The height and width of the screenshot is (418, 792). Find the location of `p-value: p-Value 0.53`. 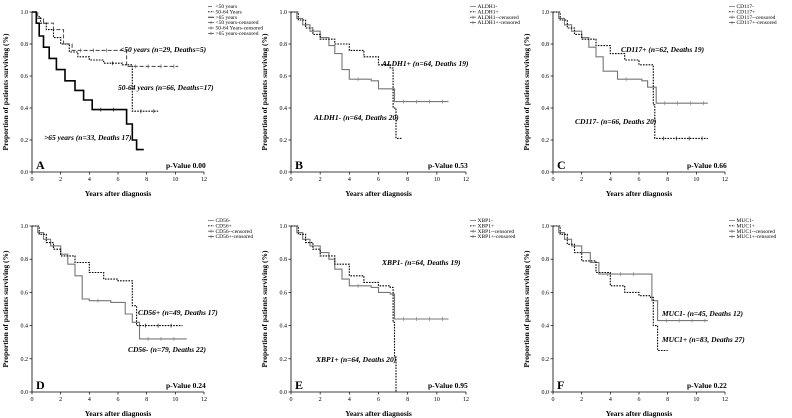

p-value: p-Value 0.53 is located at coordinates (448, 165).